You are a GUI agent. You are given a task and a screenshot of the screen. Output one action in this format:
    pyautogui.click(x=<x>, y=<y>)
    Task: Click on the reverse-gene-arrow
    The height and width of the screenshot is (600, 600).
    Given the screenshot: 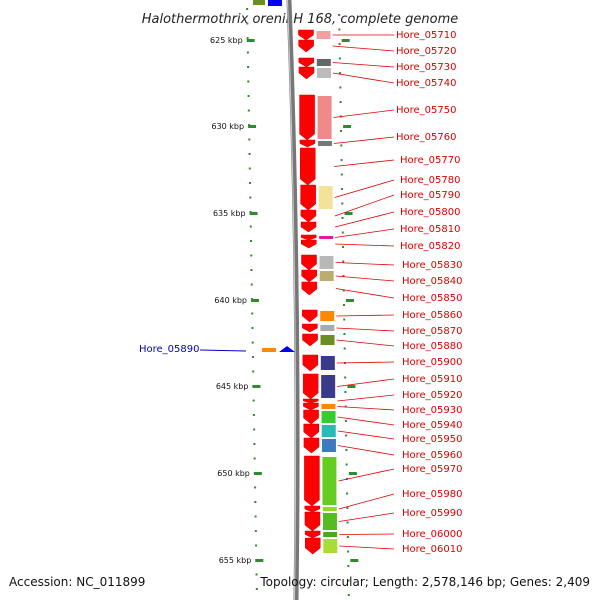 What is the action you would take?
    pyautogui.click(x=287, y=349)
    